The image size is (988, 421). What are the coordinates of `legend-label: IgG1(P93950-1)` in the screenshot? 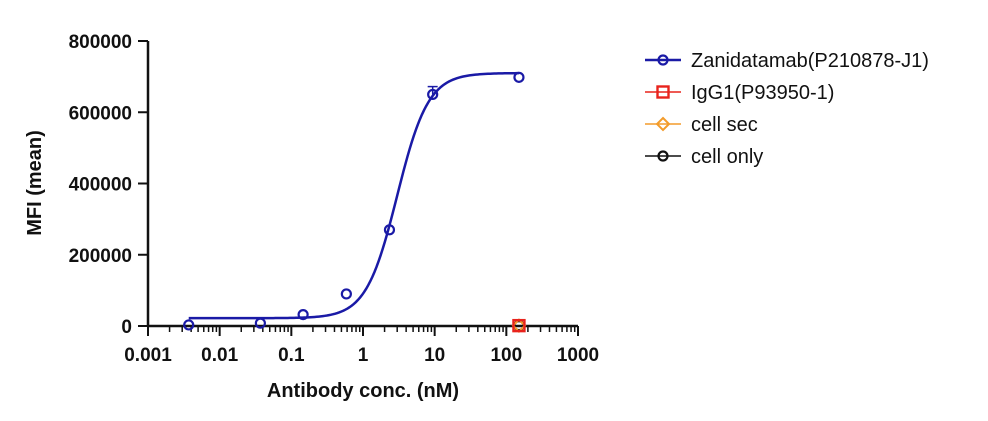 It's located at (762, 93).